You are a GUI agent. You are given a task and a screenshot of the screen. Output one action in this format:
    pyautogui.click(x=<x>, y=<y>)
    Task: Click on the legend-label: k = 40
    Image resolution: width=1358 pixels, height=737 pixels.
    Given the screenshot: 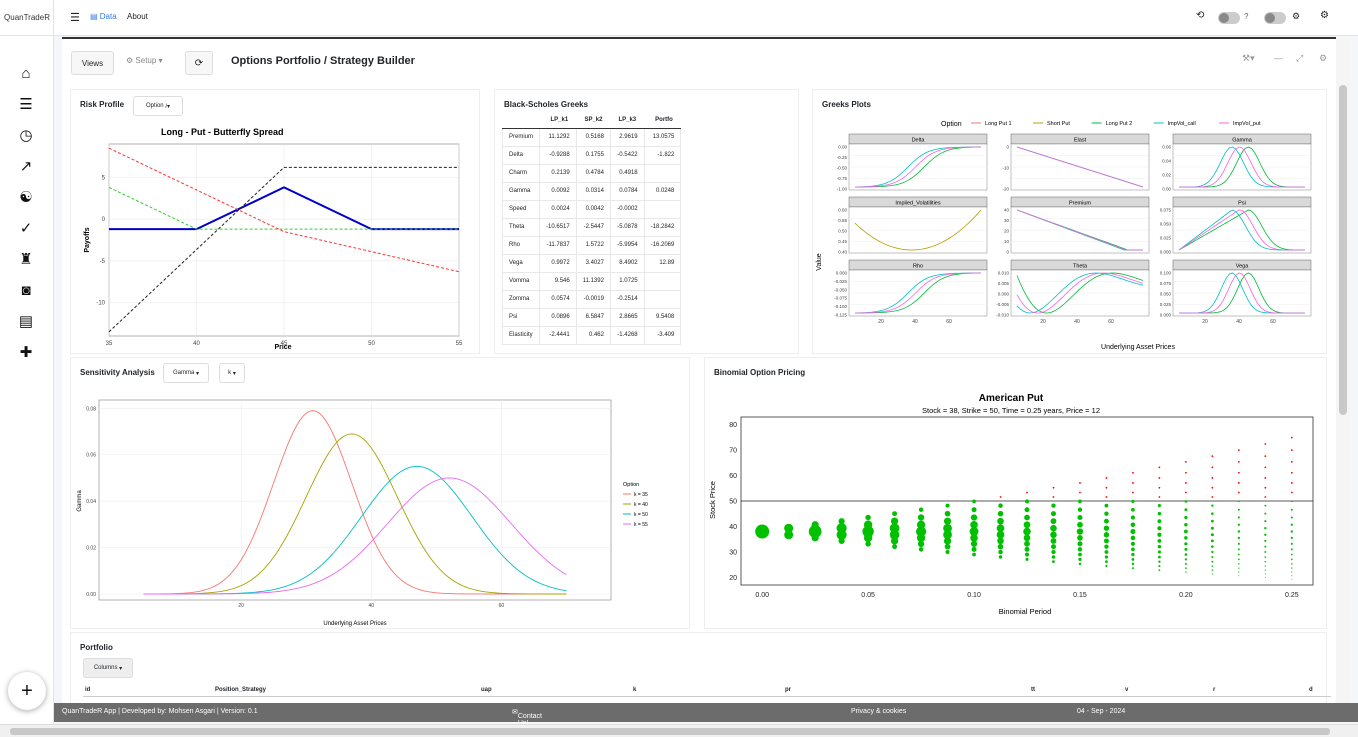 What is the action you would take?
    pyautogui.click(x=641, y=505)
    